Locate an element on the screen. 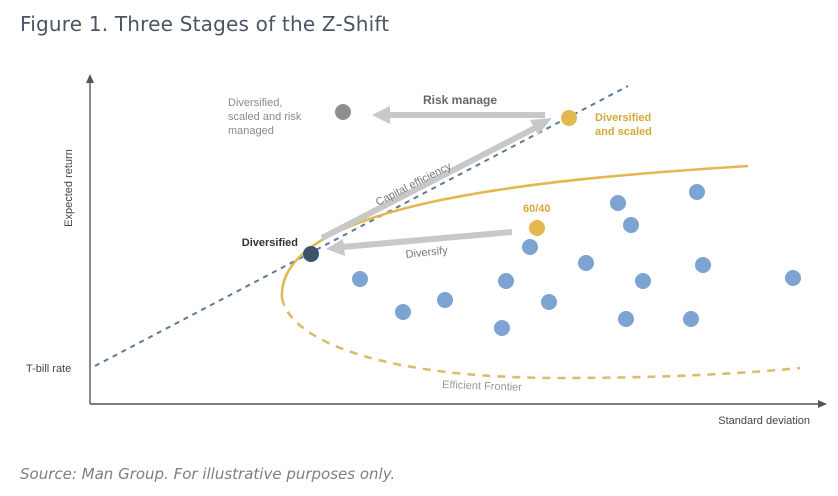 This screenshot has height=496, width=838. diversified-scaled-line-1: Diversified is located at coordinates (623, 118).